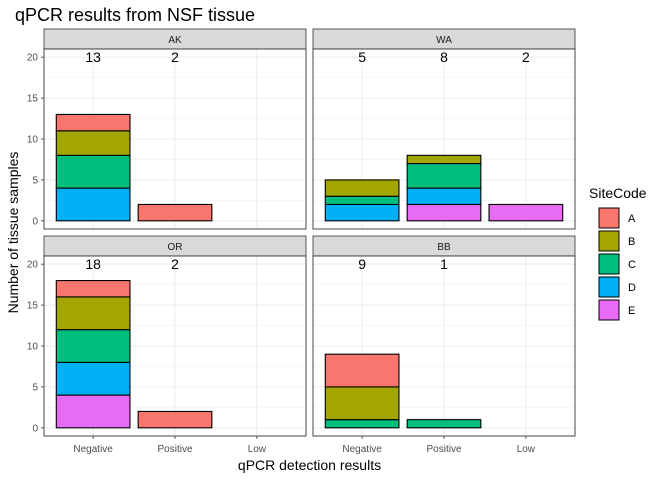 This screenshot has width=672, height=485. I want to click on total-label-ak-positive: 2, so click(175, 57).